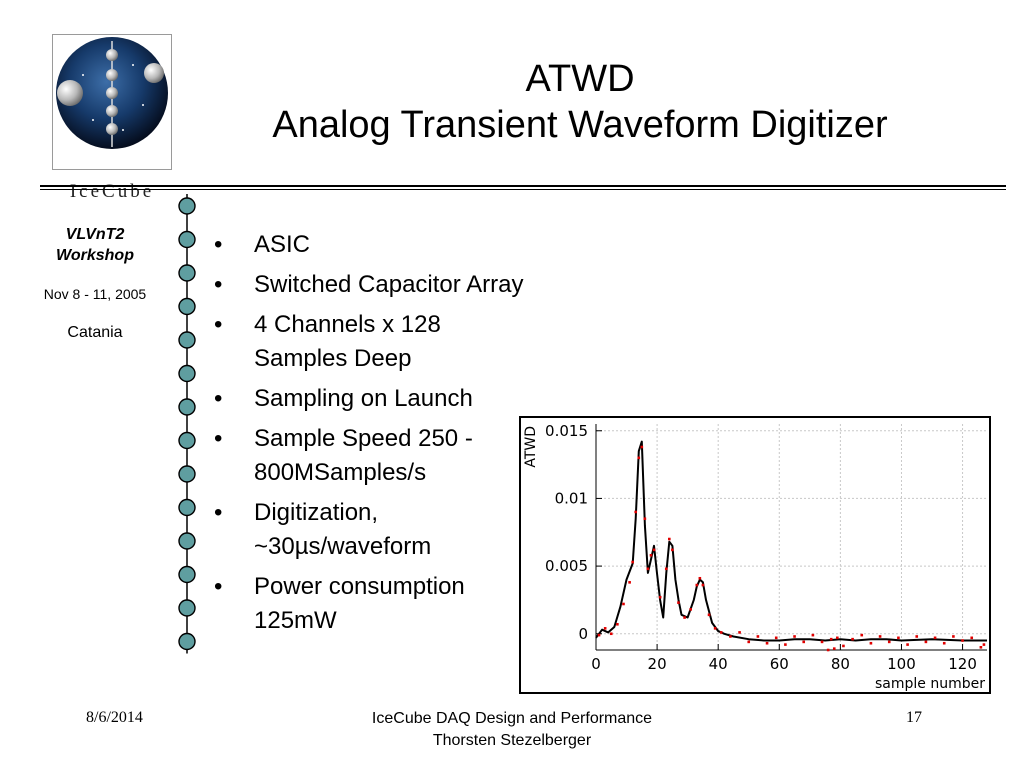 This screenshot has height=768, width=1024. I want to click on dom-string-decoration, so click(187, 427).